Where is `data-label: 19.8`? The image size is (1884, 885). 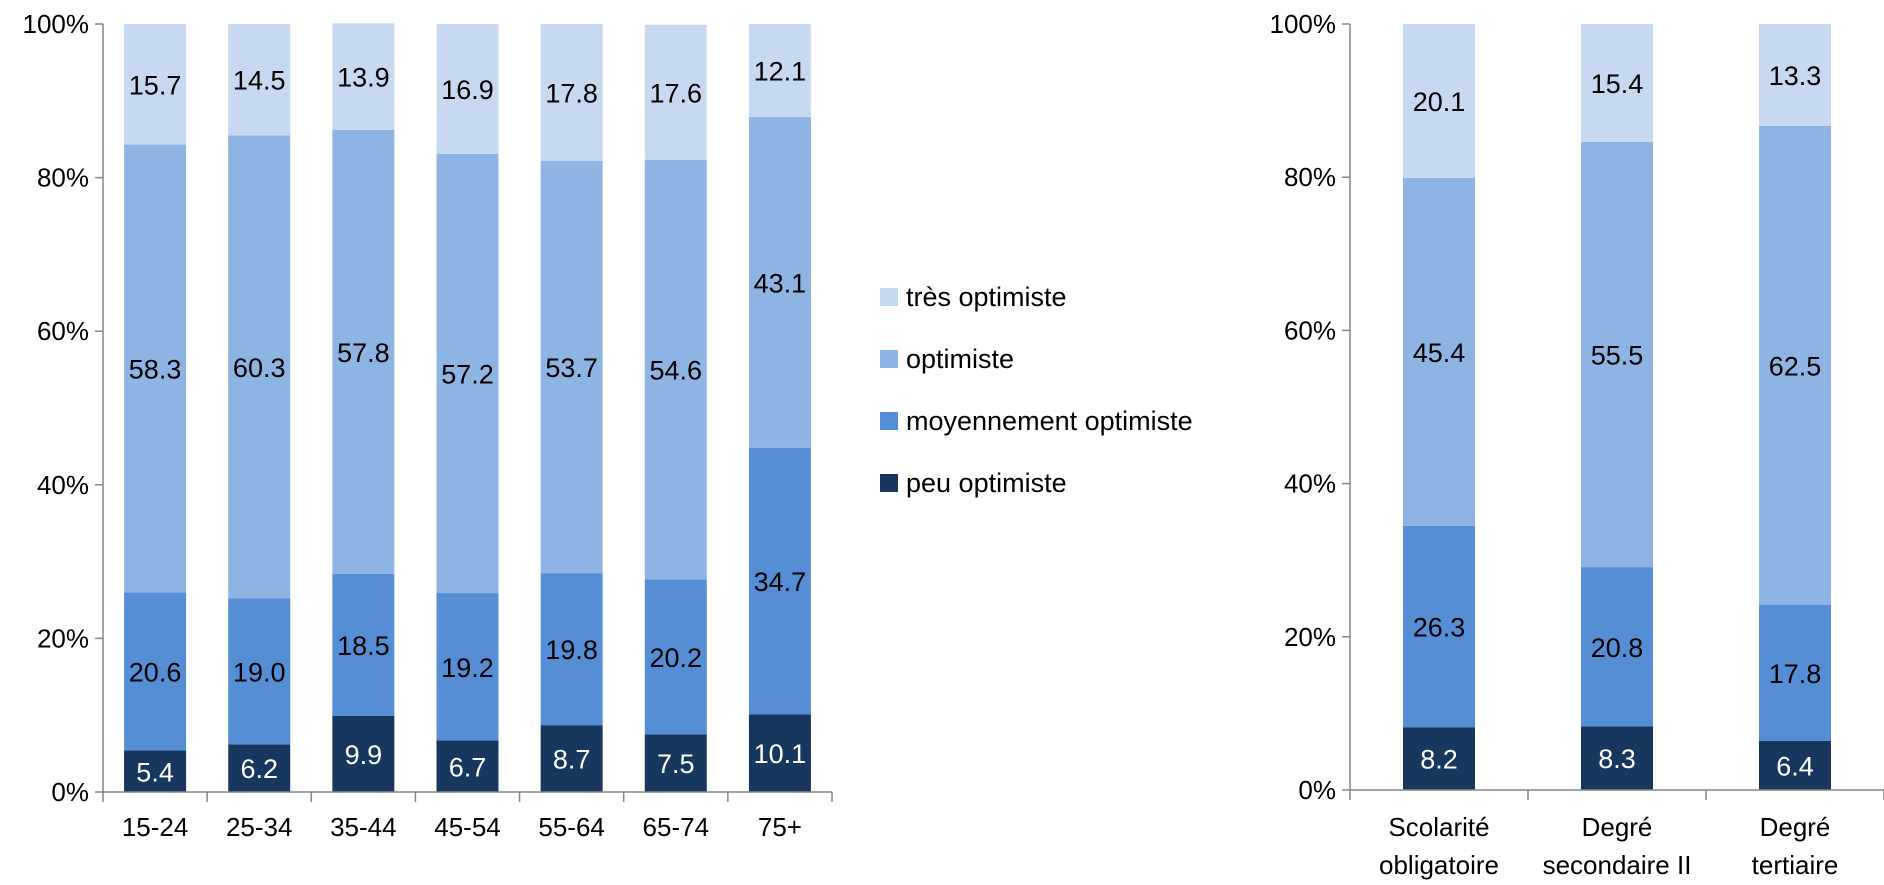
data-label: 19.8 is located at coordinates (571, 650).